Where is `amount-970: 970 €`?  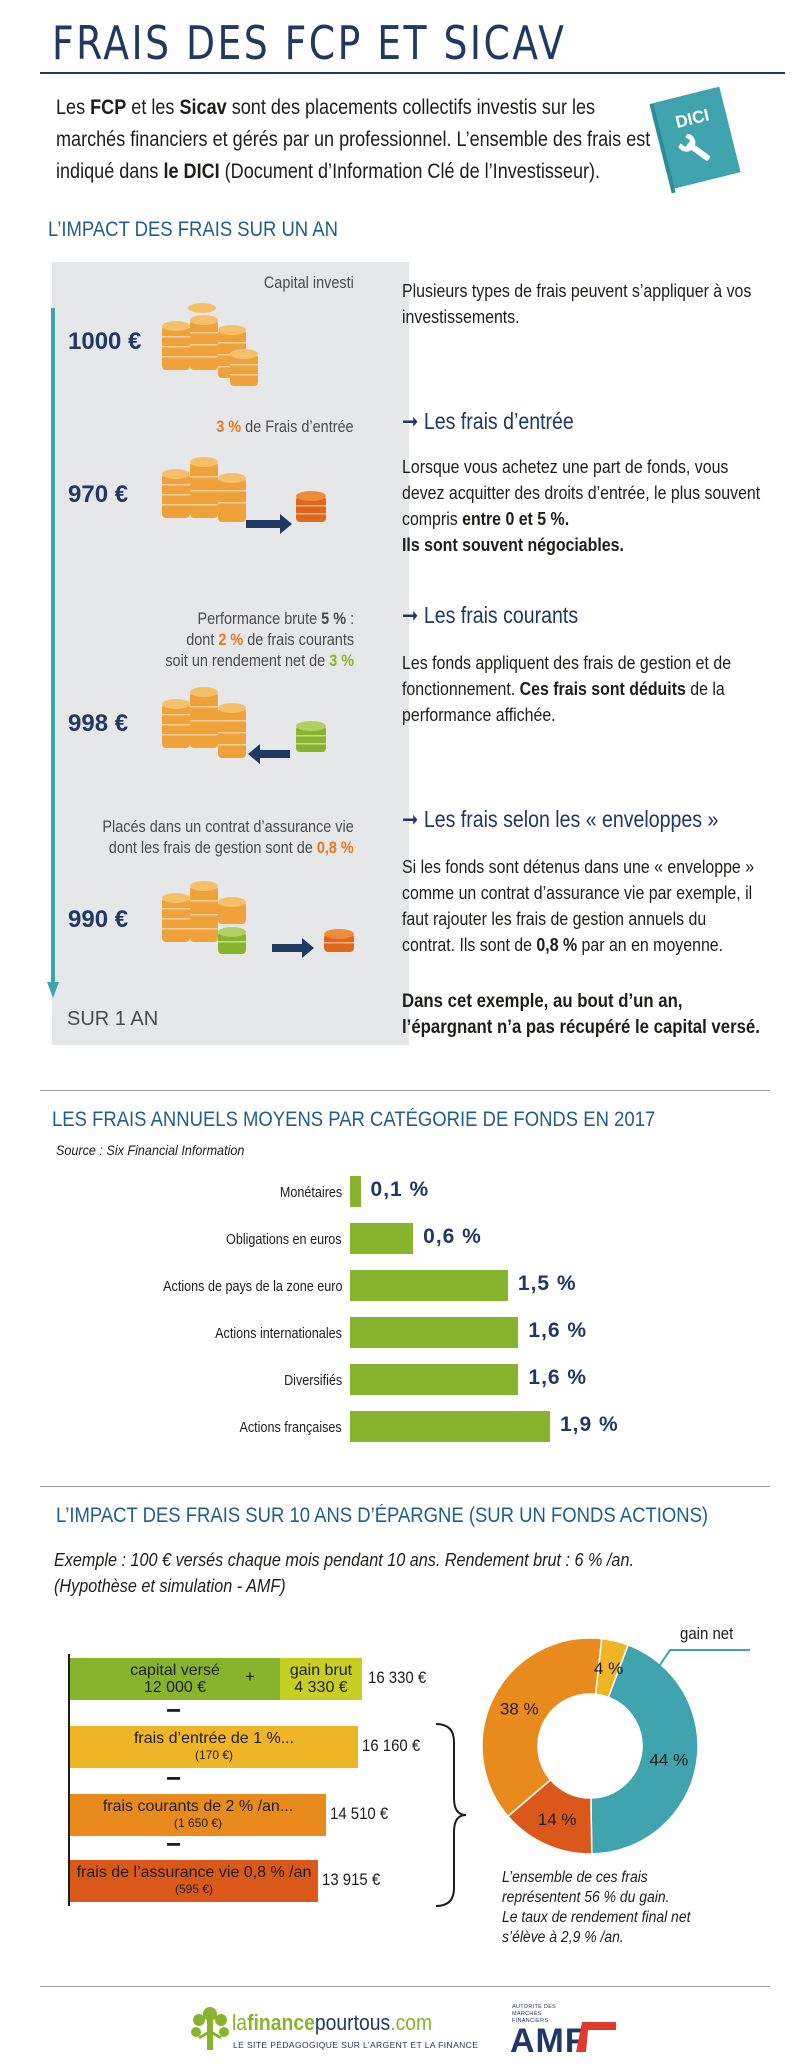
amount-970: 970 € is located at coordinates (98, 494).